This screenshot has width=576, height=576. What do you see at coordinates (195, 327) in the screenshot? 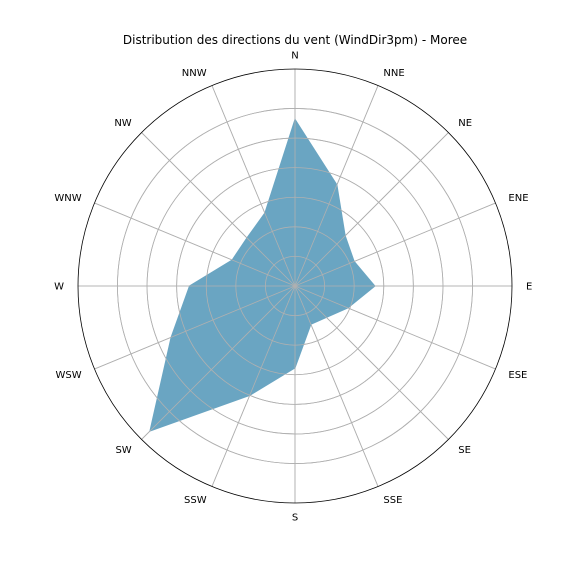
I see `spoke-wsw-overlay` at bounding box center [195, 327].